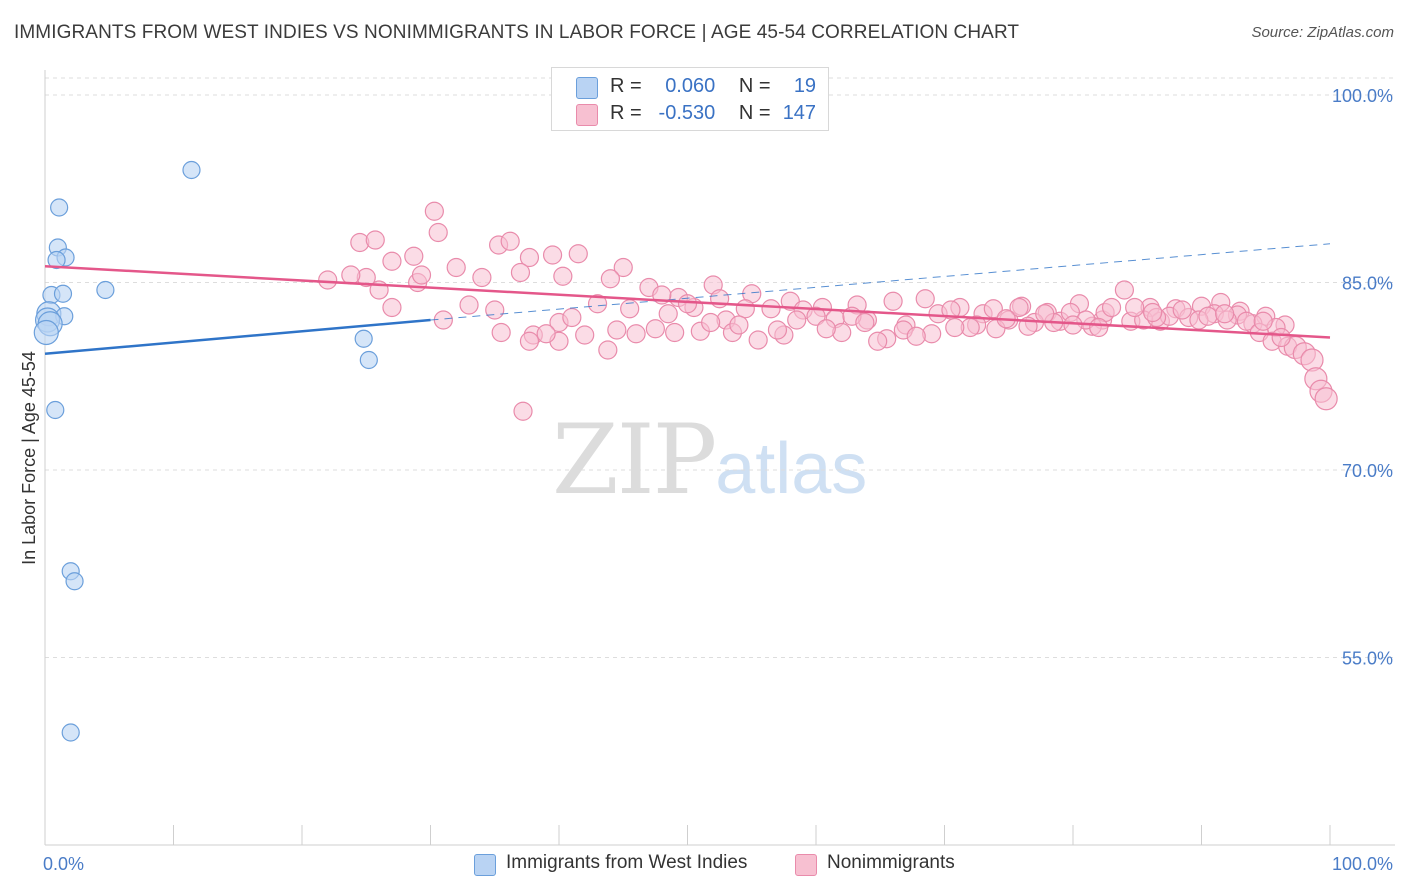  I want to click on y-axis-title: In Labor Force | Age 45-54, so click(29, 458).